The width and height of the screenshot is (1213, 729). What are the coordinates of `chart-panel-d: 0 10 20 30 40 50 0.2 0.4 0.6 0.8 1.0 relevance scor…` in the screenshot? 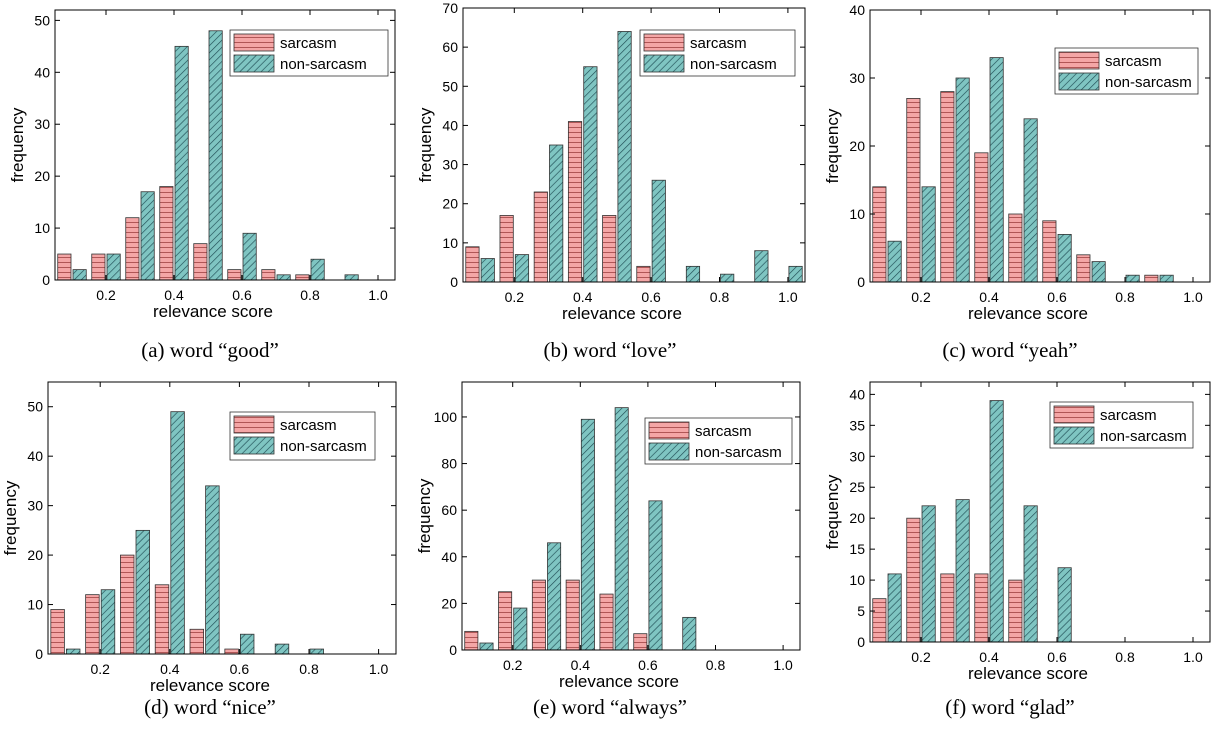 It's located at (200, 532).